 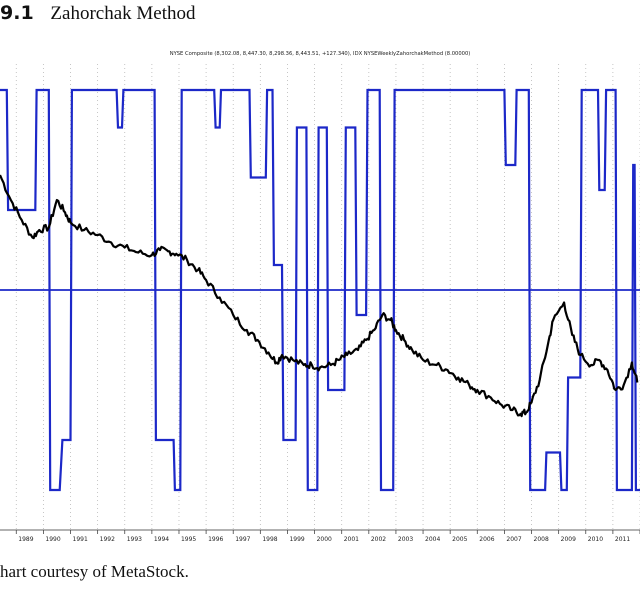 I want to click on x-tick-label: 2010, so click(x=595, y=539).